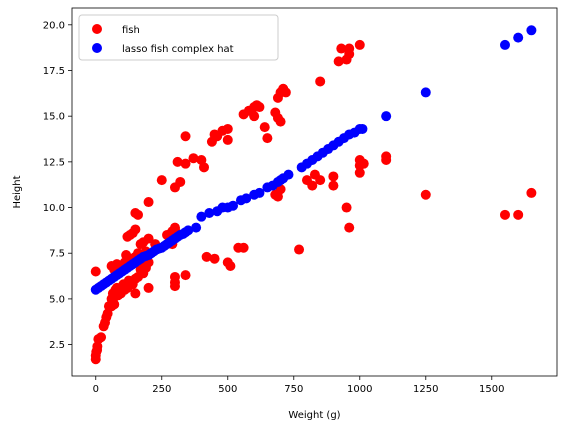 The height and width of the screenshot is (432, 576). What do you see at coordinates (57, 254) in the screenshot?
I see `y-tick-label: 7.5` at bounding box center [57, 254].